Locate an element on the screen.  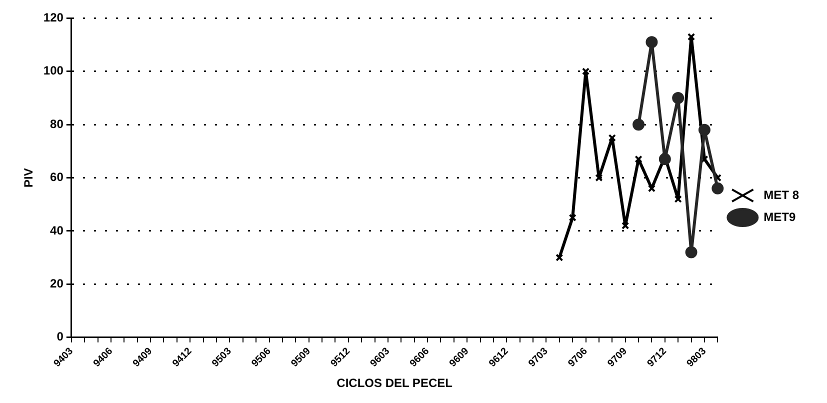
y-tick-label: 80 is located at coordinates (57, 123).